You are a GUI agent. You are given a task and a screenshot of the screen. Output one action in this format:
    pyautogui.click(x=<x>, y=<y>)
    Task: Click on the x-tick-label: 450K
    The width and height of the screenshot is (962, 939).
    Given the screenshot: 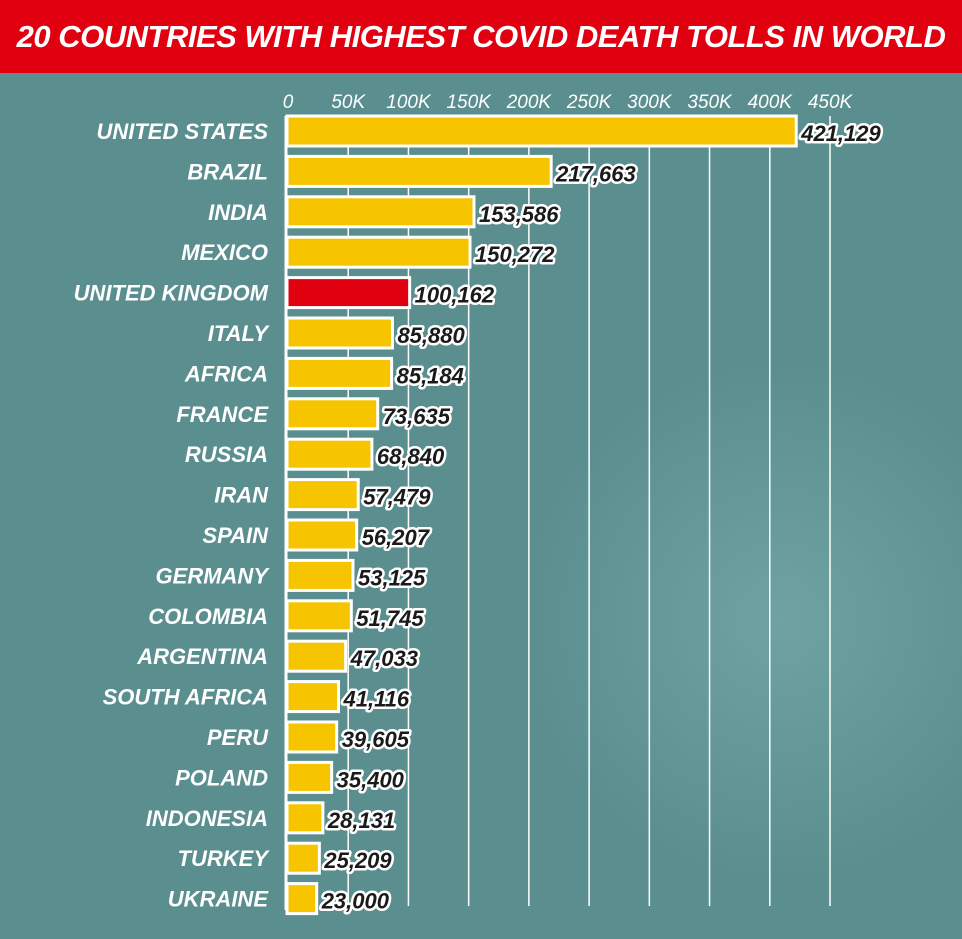 What is the action you would take?
    pyautogui.click(x=831, y=102)
    